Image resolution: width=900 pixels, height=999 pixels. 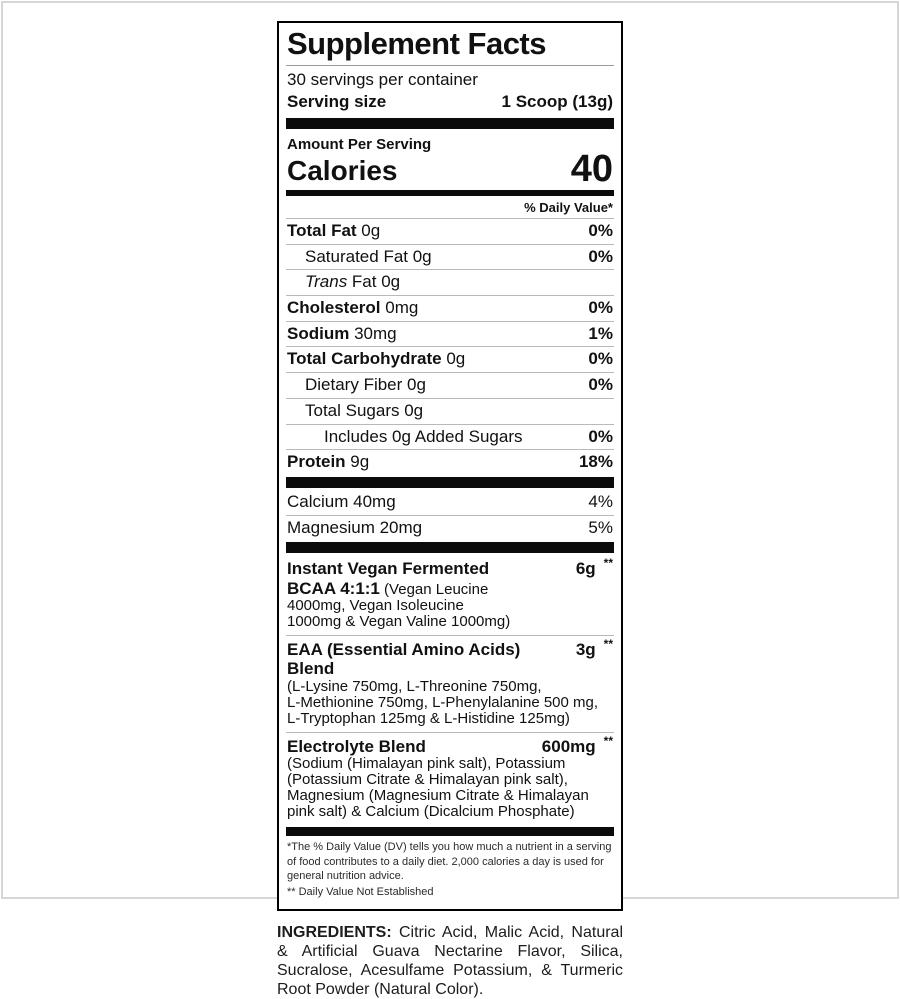 I want to click on blend-name: EAA (Essential Amino Acids) Blend, so click(x=404, y=659).